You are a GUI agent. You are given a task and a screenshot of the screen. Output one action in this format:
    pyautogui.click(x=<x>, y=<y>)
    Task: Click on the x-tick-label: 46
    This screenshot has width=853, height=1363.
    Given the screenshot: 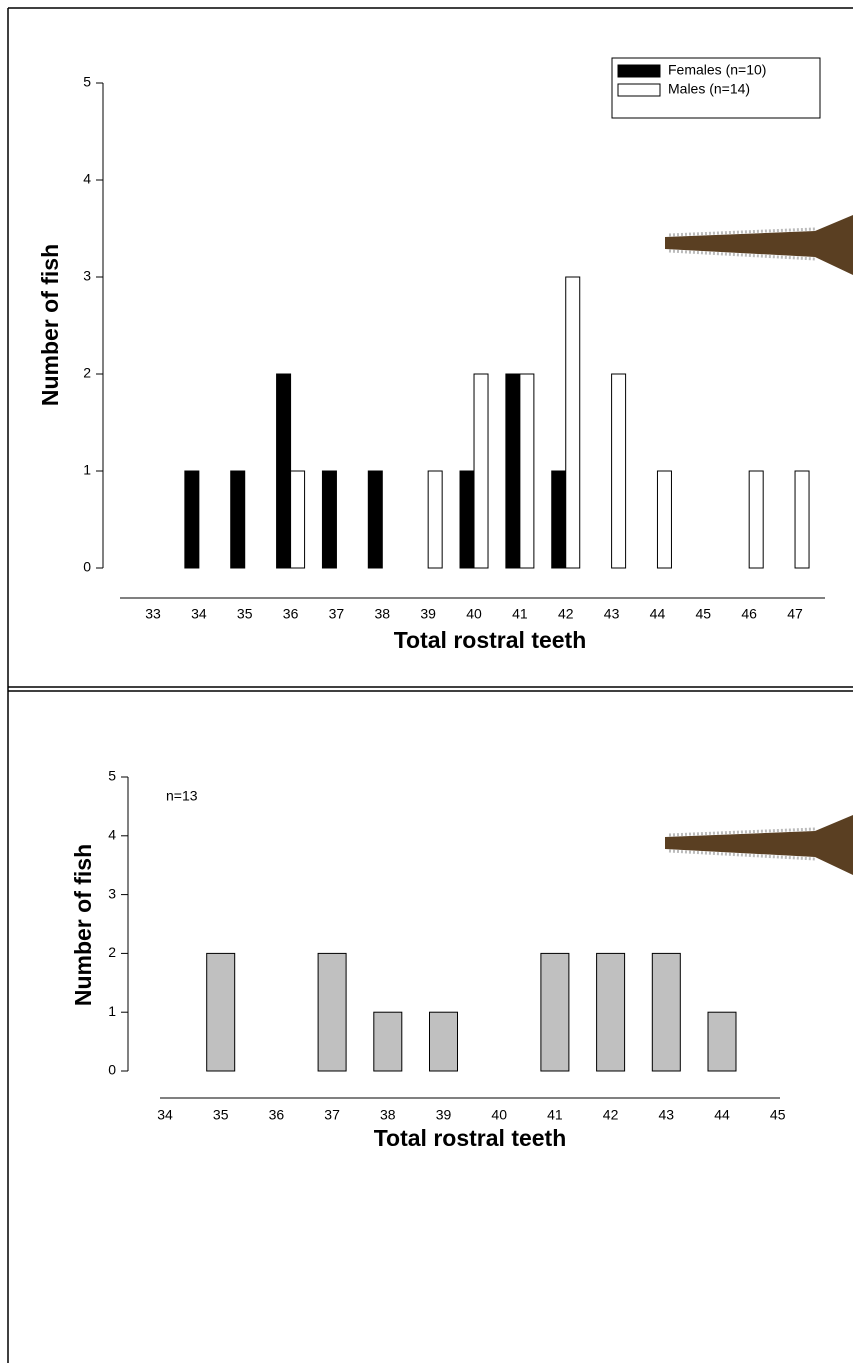 What is the action you would take?
    pyautogui.click(x=749, y=614)
    